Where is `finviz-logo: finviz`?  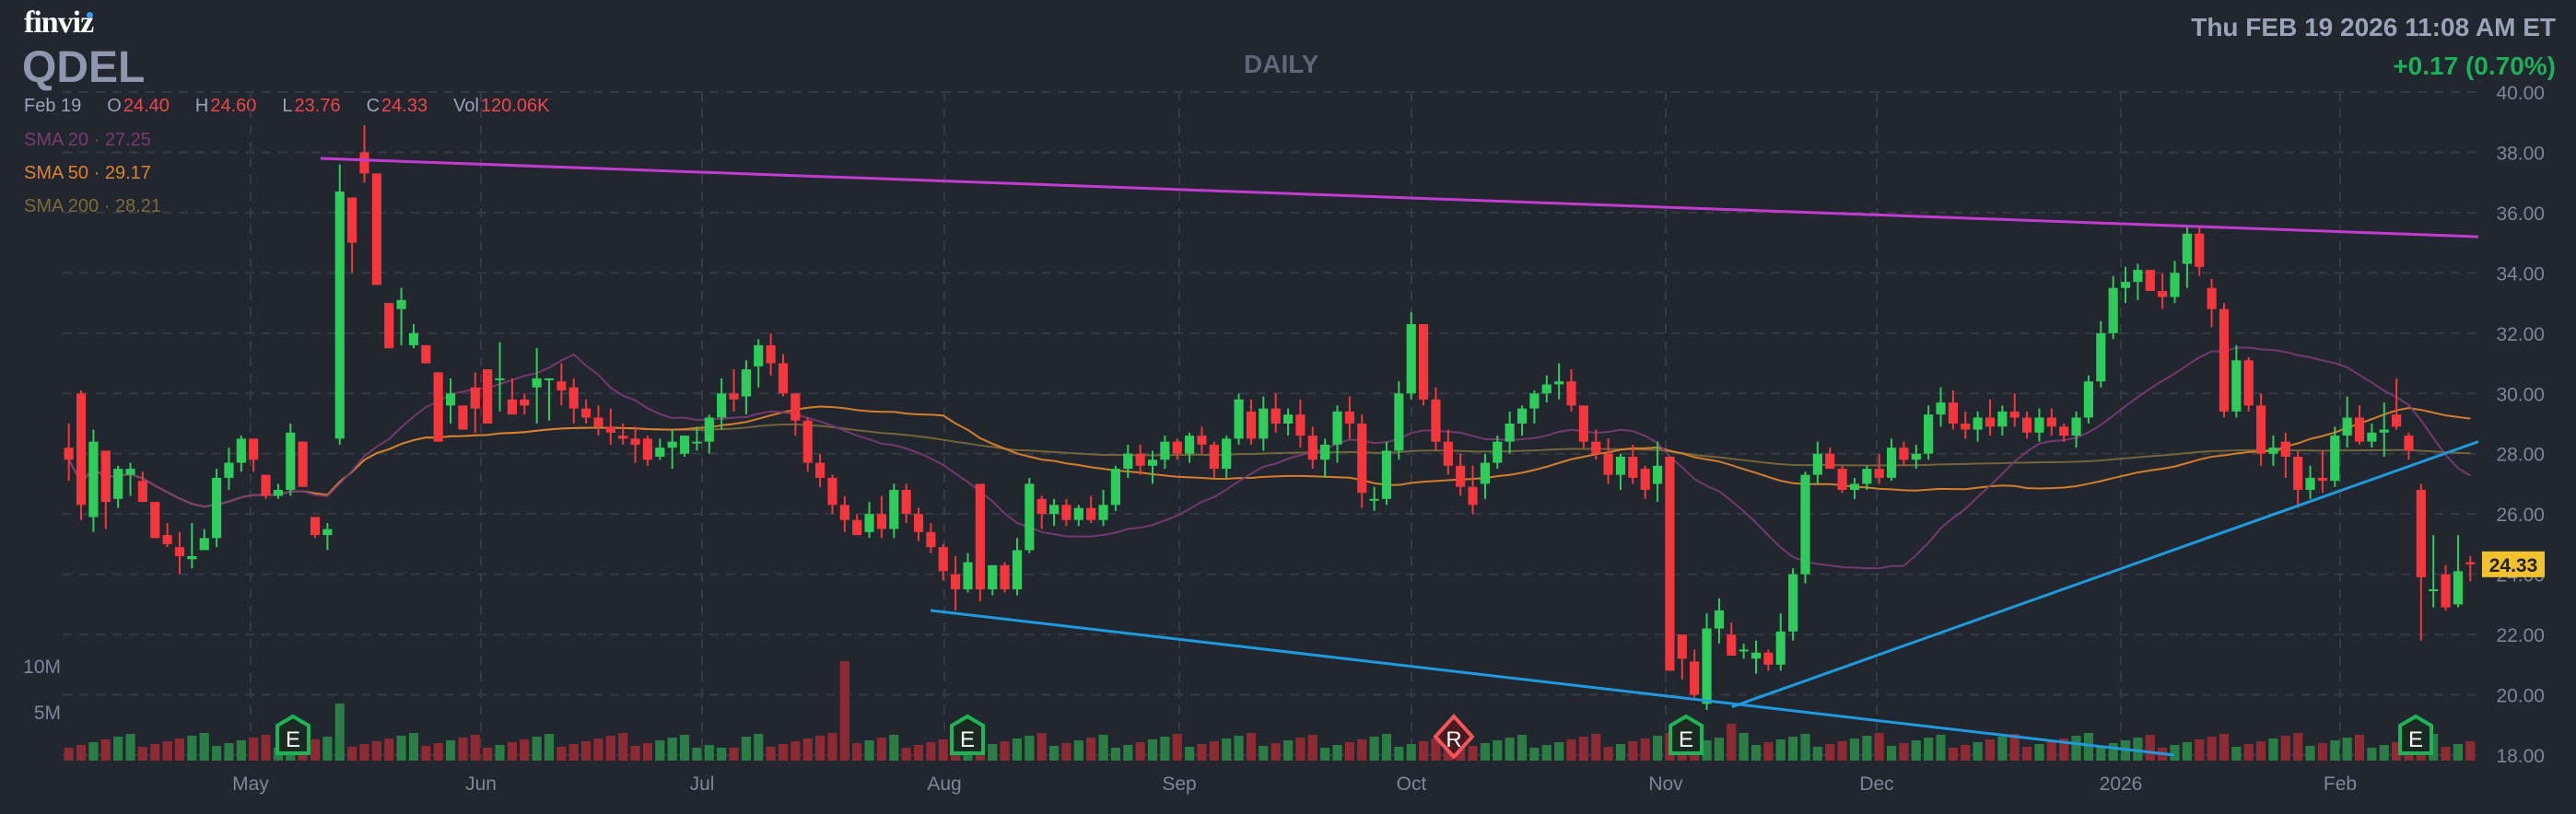 finviz-logo: finviz is located at coordinates (59, 23).